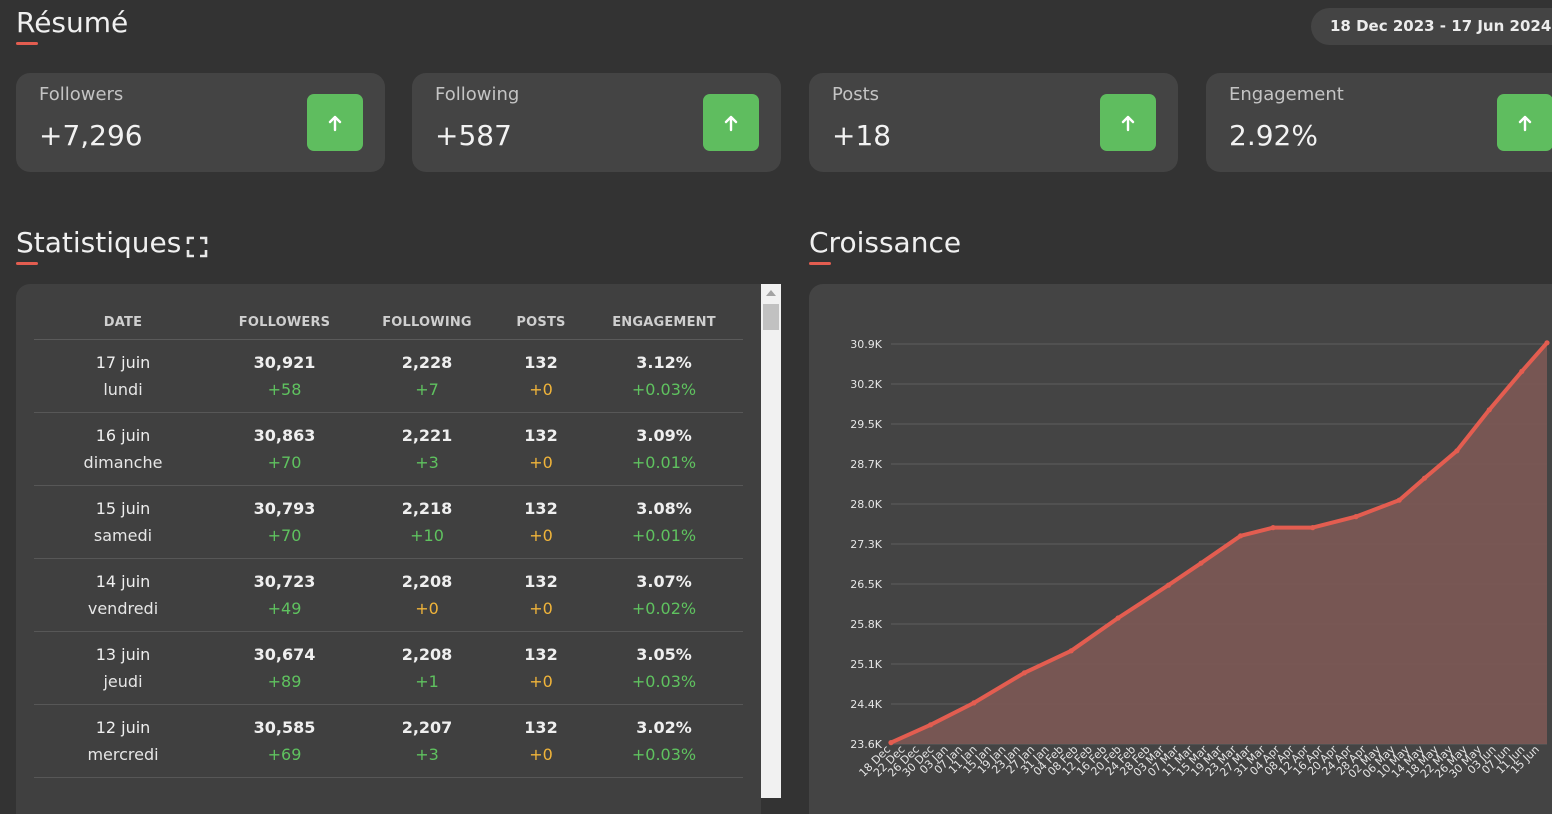  I want to click on cell-following: 2,208 +0, so click(427, 595).